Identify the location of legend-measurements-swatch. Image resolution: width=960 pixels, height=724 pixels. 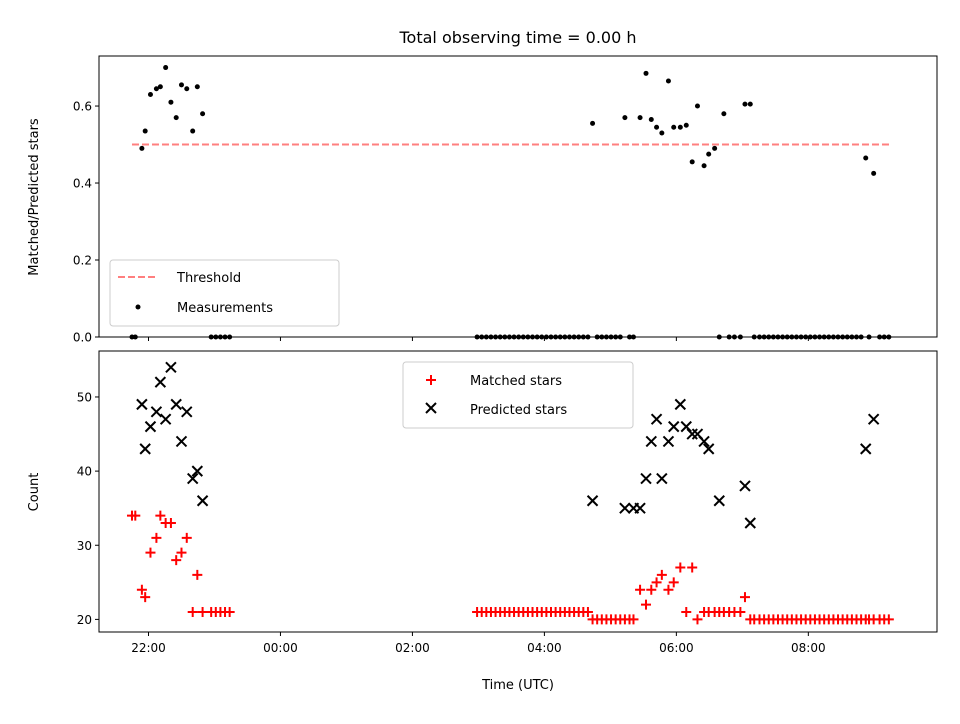
(138, 307).